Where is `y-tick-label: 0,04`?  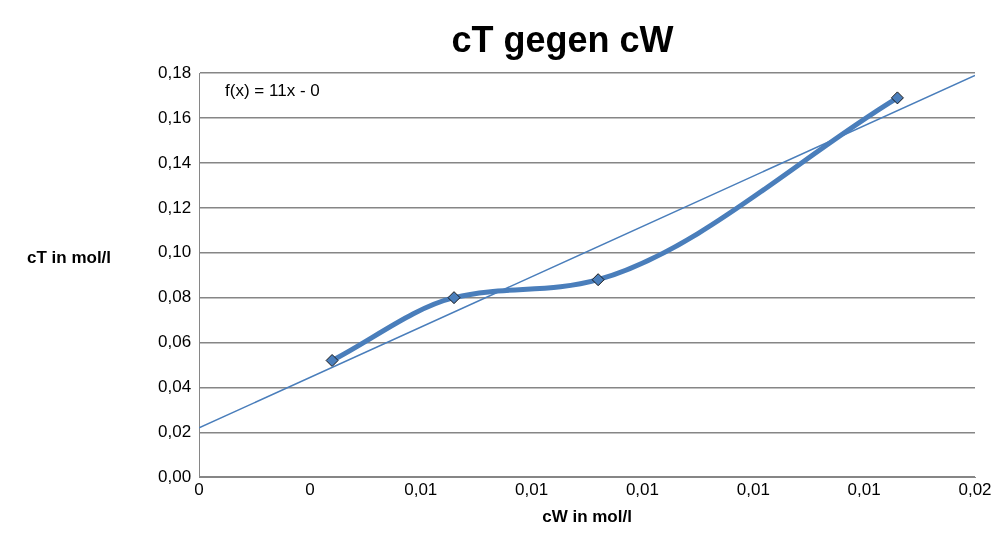 y-tick-label: 0,04 is located at coordinates (174, 387).